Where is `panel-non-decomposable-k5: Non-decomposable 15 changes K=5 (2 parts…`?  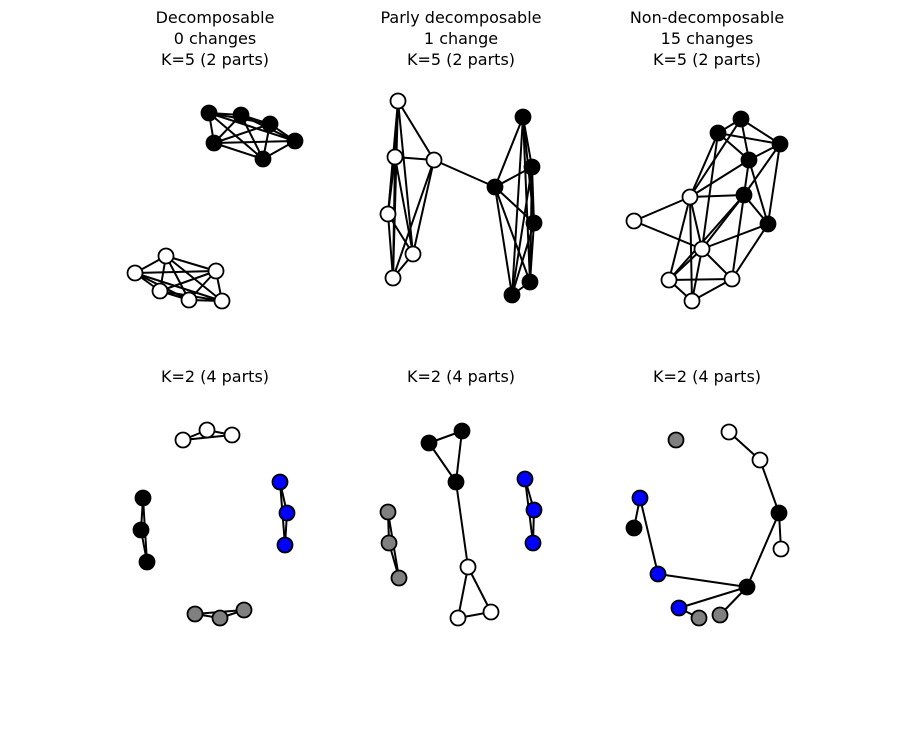 panel-non-decomposable-k5: Non-decomposable 15 changes K=5 (2 parts… is located at coordinates (707, 159).